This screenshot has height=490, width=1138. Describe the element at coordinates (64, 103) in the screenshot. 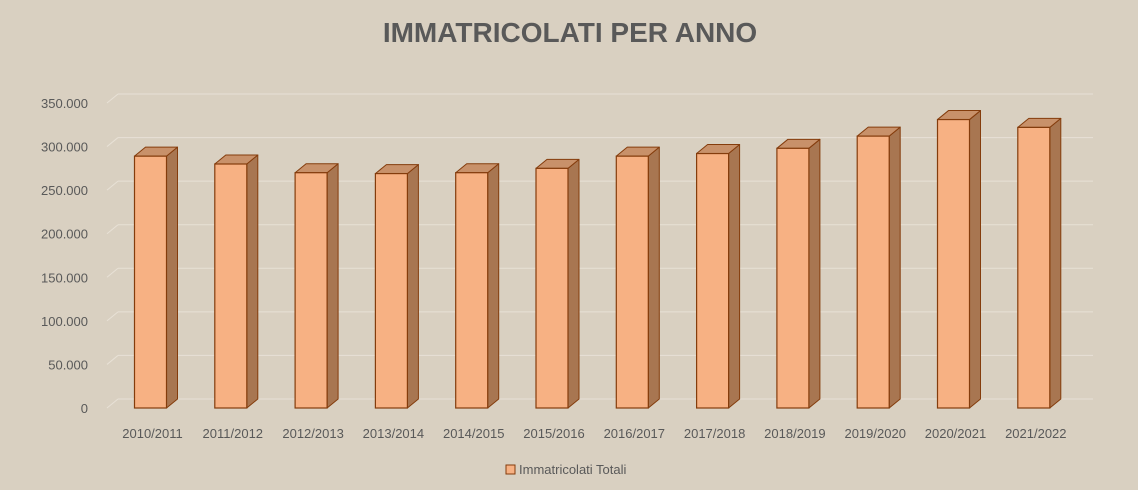

I see `y-tick-label: 350.000` at that location.